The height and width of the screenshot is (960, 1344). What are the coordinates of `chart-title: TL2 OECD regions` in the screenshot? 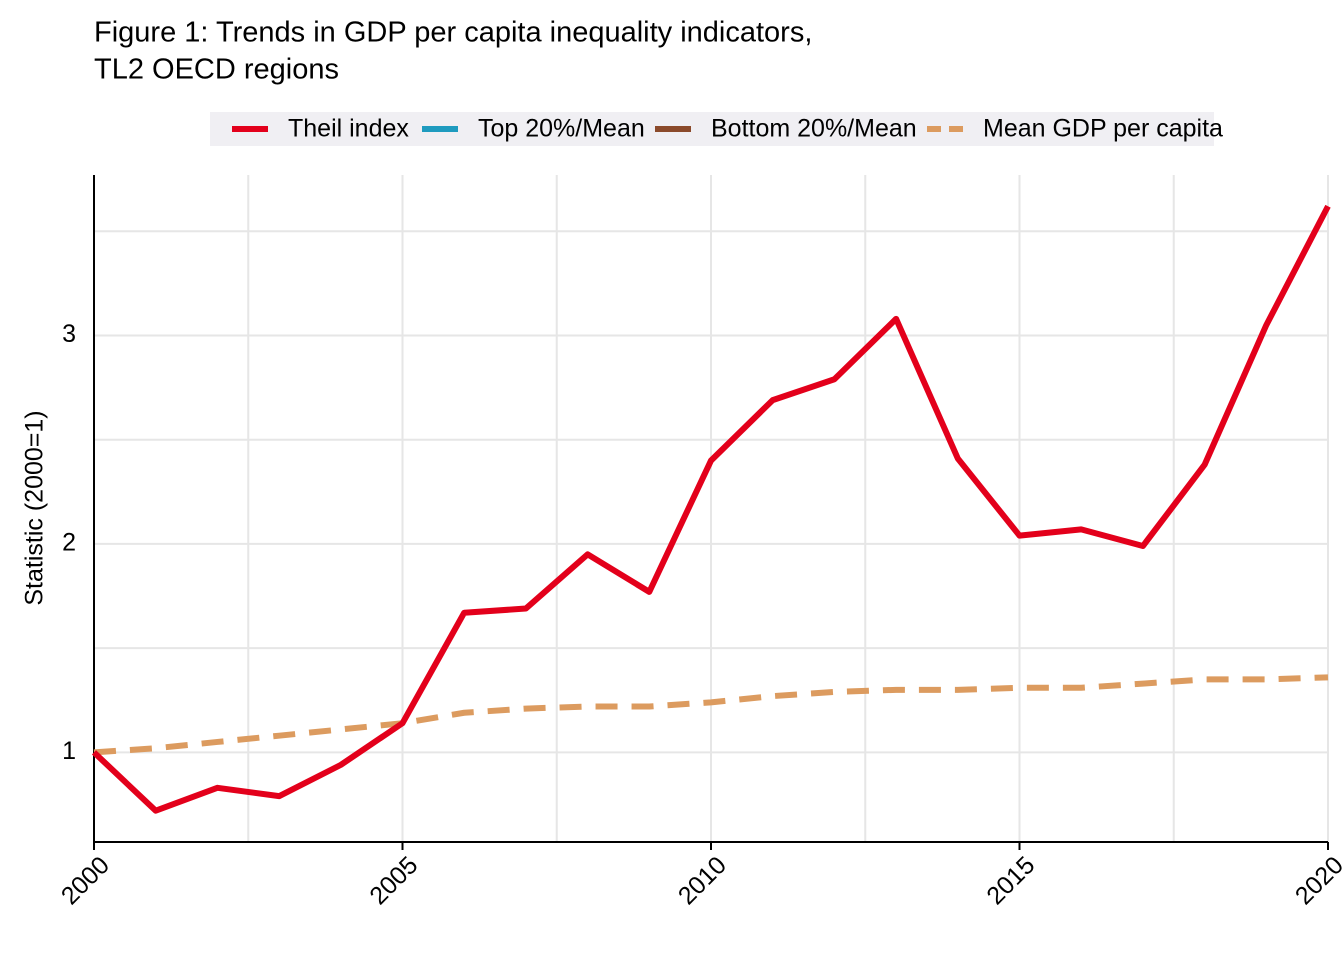 It's located at (216, 70).